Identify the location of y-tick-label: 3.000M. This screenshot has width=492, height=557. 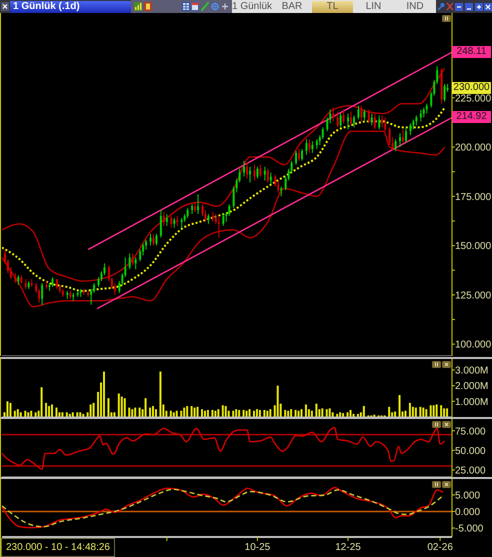
(471, 371).